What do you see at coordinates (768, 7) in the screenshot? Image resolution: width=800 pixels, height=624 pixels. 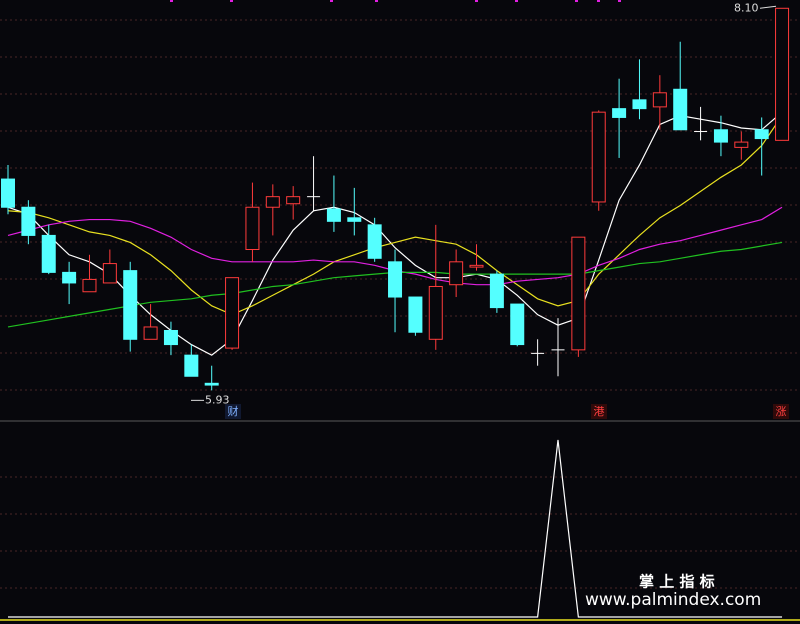 I see `high-arrow` at bounding box center [768, 7].